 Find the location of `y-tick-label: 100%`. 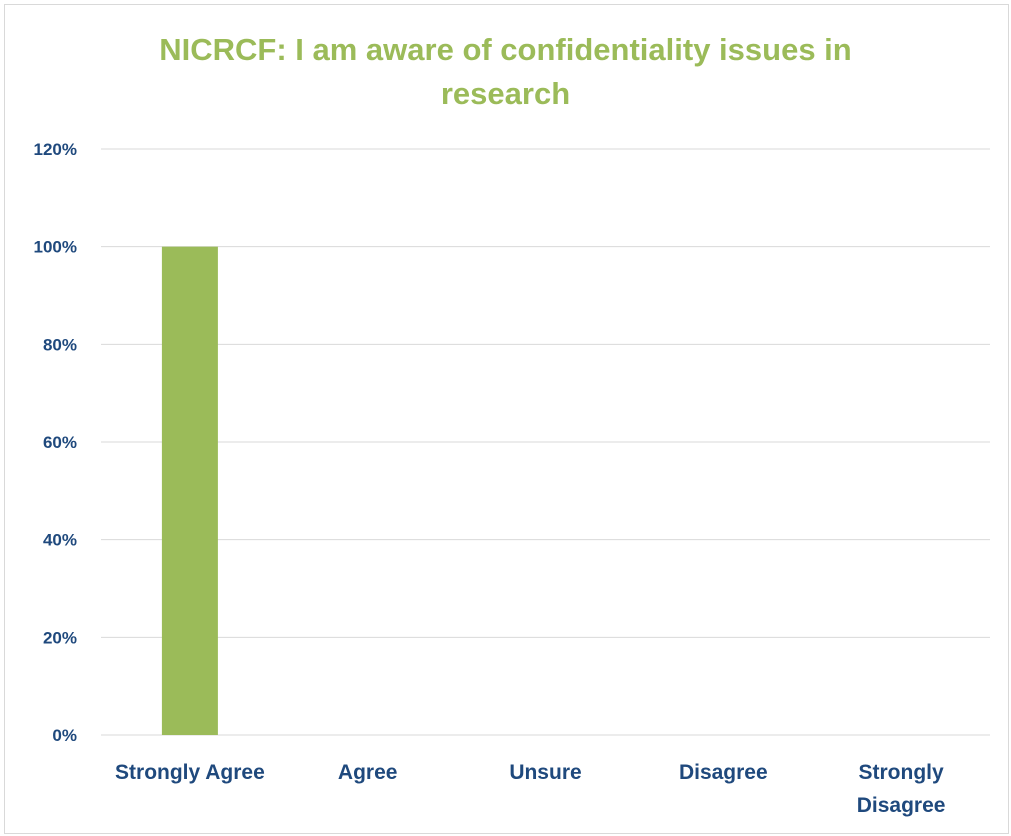

y-tick-label: 100% is located at coordinates (55, 247).